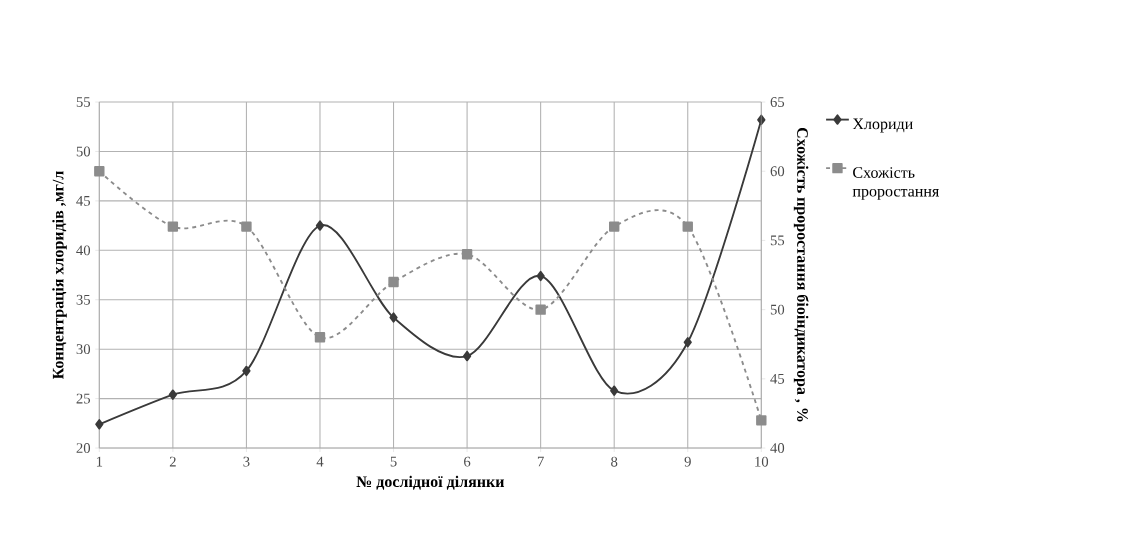 The height and width of the screenshot is (538, 1123). Describe the element at coordinates (895, 183) in the screenshot. I see `legend-label: Схожість проростання` at that location.